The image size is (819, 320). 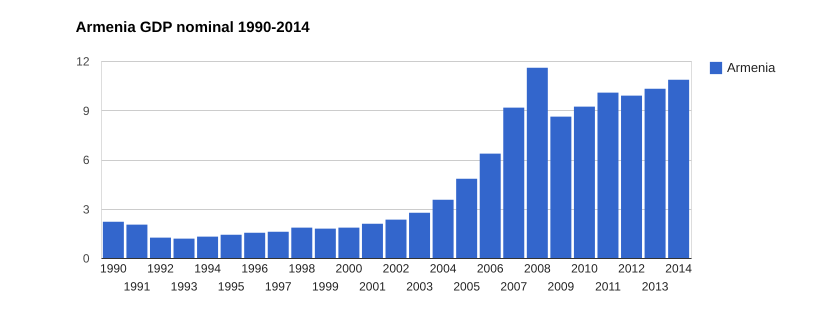 I want to click on x-tick-label: 1994, so click(x=208, y=269).